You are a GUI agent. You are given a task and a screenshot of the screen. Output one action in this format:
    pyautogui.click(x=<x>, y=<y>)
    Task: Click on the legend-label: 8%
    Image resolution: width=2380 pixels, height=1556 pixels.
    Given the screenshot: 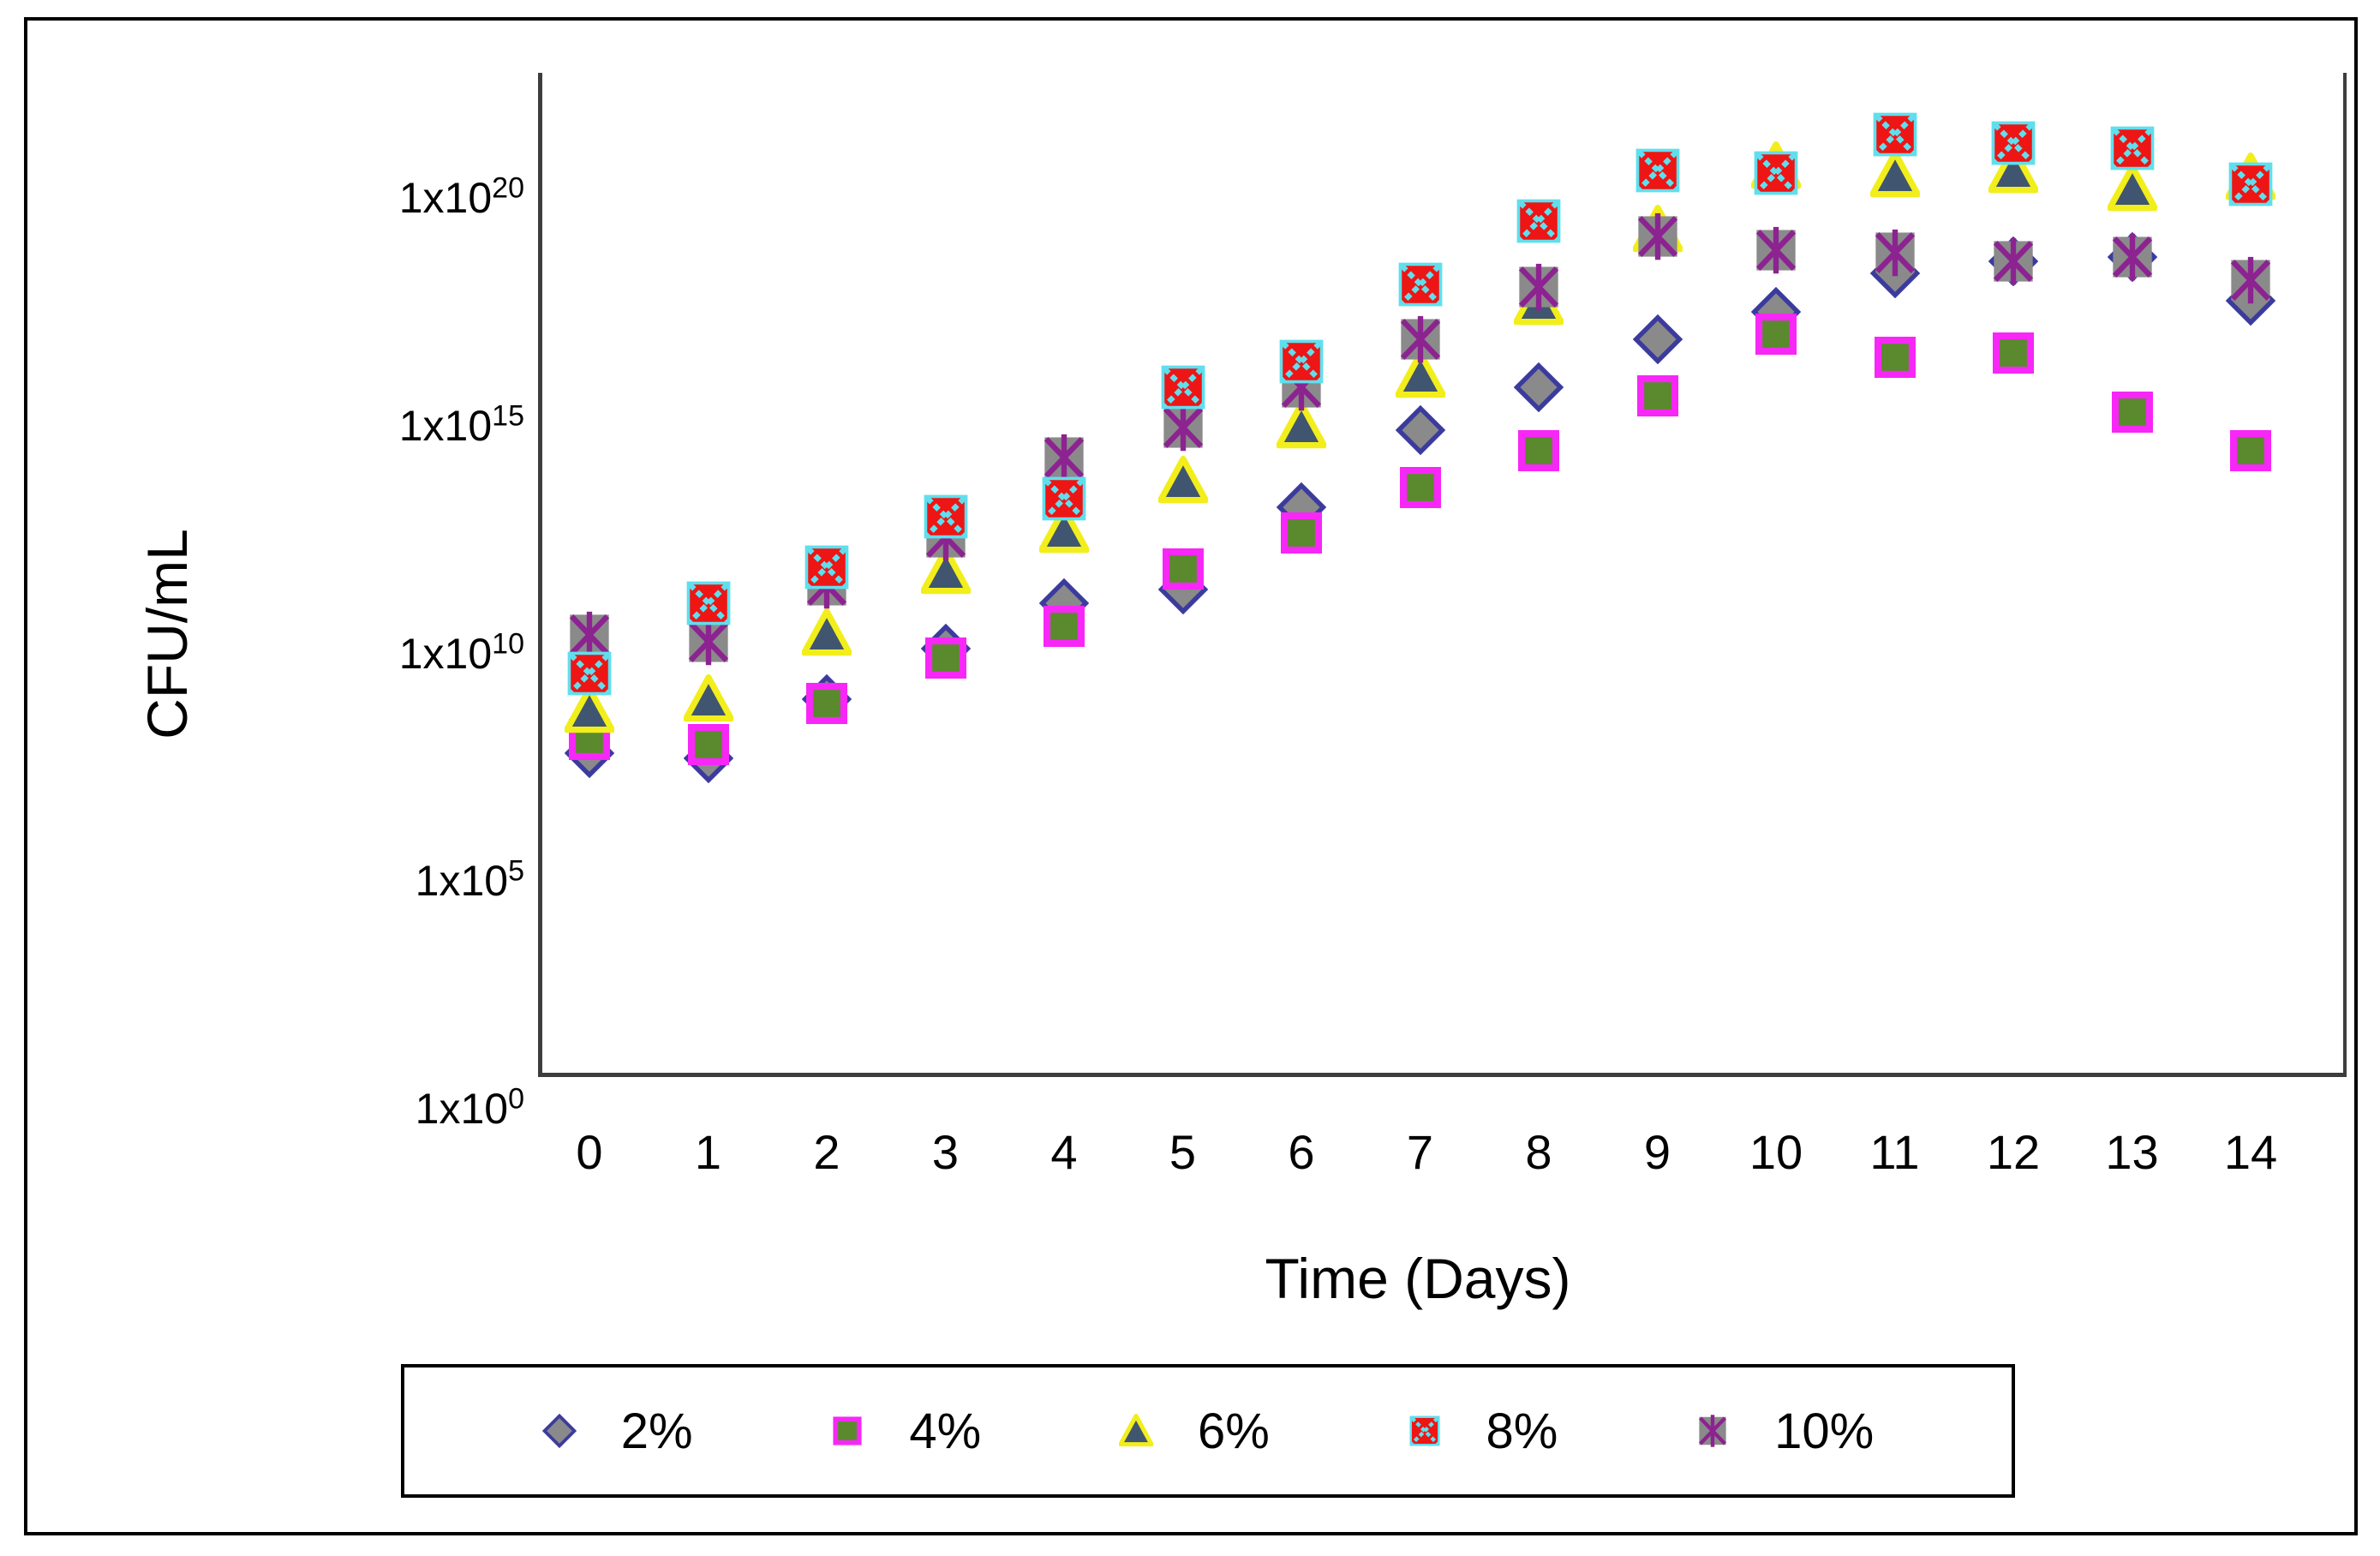 What is the action you would take?
    pyautogui.click(x=1522, y=1431)
    